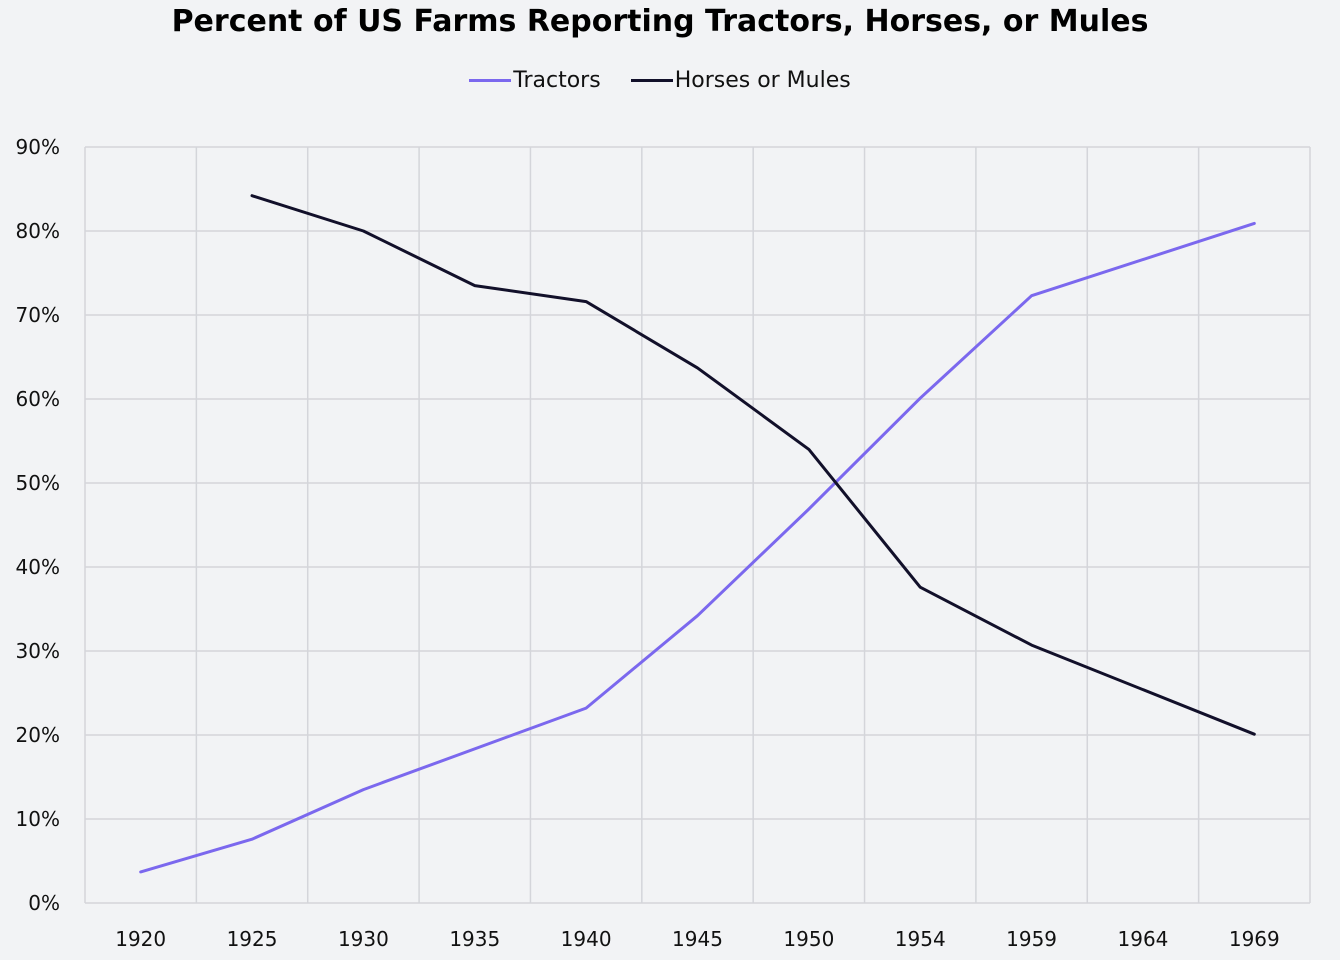 The height and width of the screenshot is (960, 1340). I want to click on y-tick-label: 90%, so click(38, 147).